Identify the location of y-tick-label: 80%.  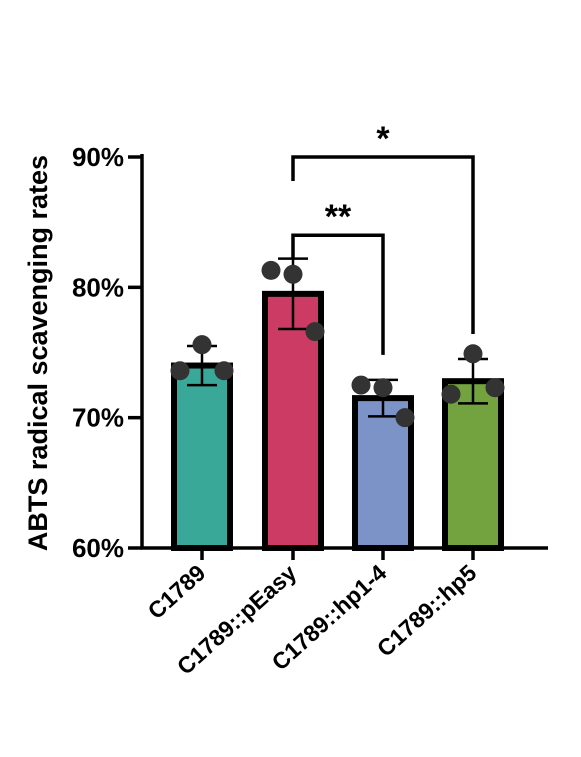
(98, 287).